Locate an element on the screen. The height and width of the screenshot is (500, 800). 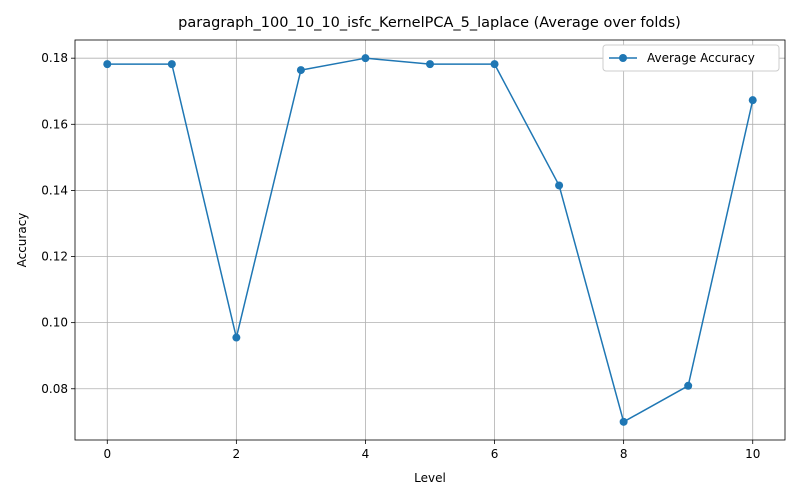
y-tick-label: 0.08 is located at coordinates (54, 389).